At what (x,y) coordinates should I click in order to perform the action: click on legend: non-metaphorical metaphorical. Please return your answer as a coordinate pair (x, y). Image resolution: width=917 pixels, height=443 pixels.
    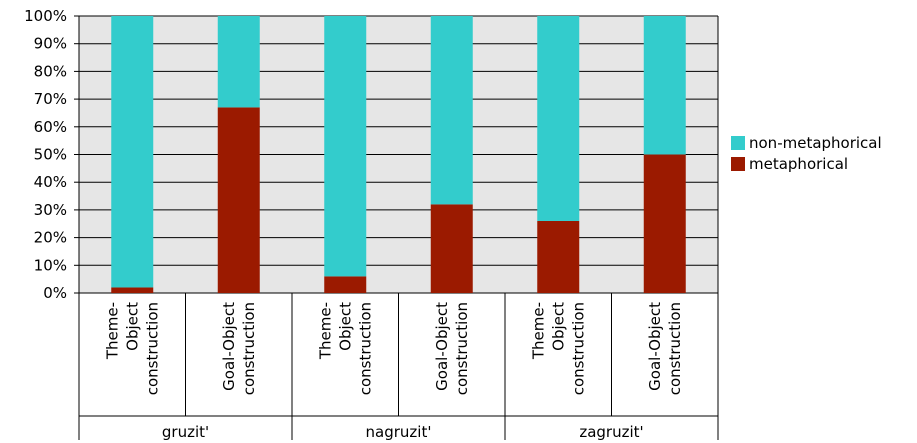
    Looking at the image, I should click on (806, 153).